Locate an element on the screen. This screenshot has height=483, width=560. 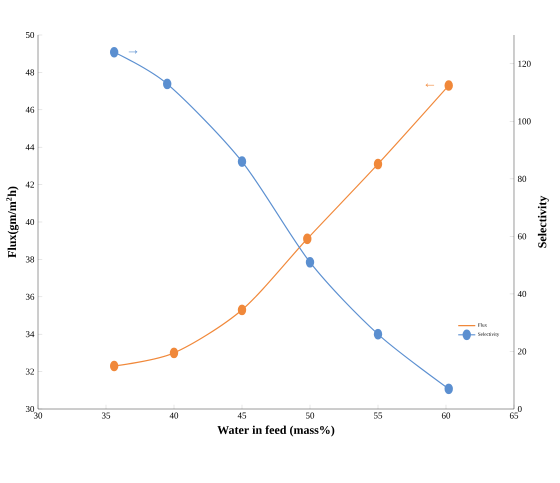
y2-tick-label: 120 is located at coordinates (524, 63).